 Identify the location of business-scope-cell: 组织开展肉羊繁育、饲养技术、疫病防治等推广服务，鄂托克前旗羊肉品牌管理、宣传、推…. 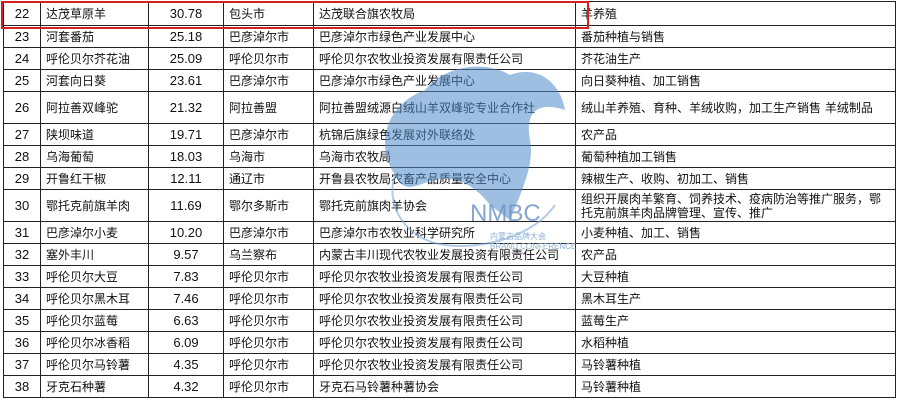
(735, 205).